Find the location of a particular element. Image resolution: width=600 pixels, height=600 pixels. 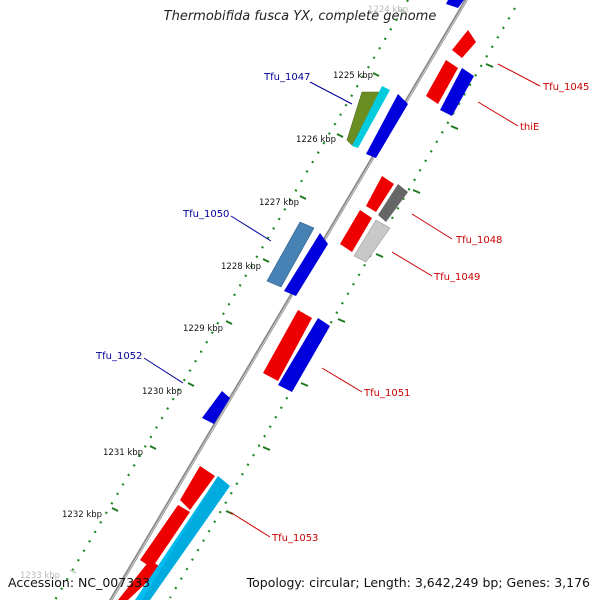

svg-text: 1233 kbp is located at coordinates (40, 576).